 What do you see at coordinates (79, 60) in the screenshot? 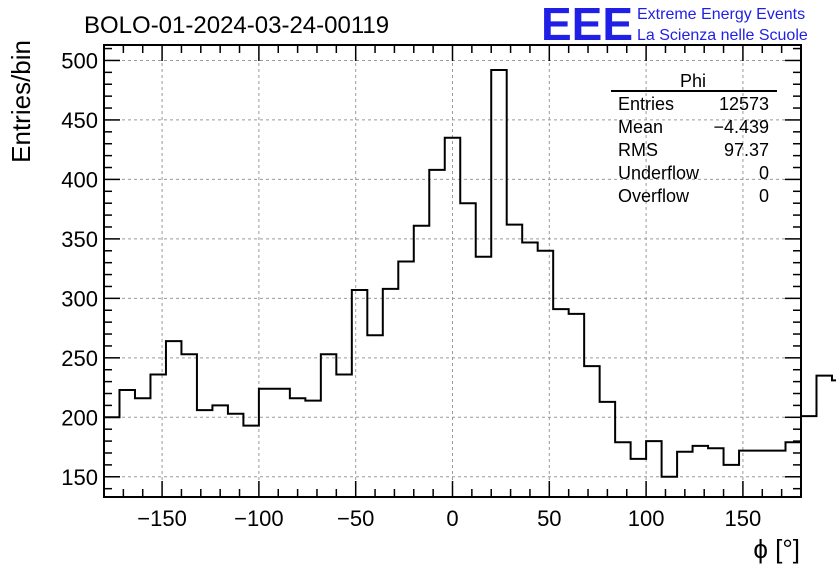
I see `y-tick-label: 500` at bounding box center [79, 60].